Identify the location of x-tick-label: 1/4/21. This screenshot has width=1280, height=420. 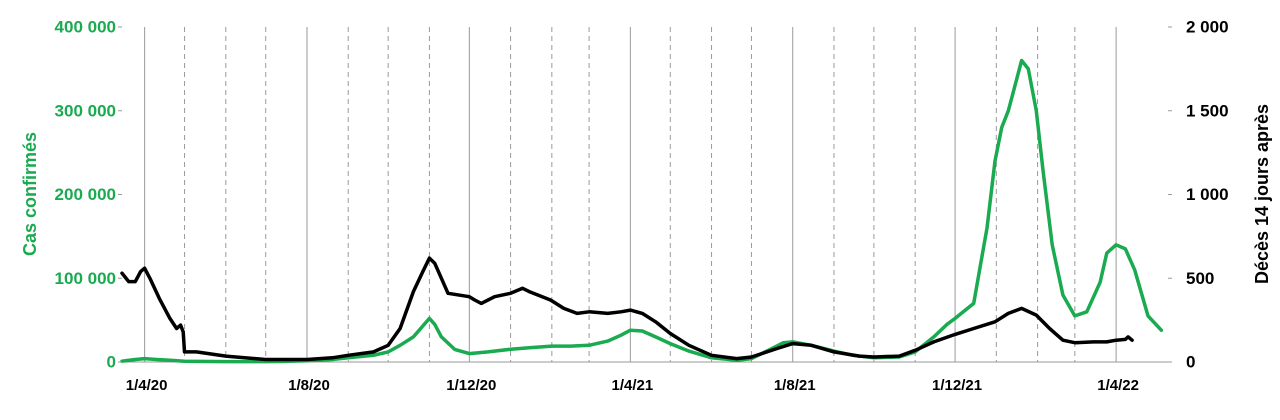
(633, 385).